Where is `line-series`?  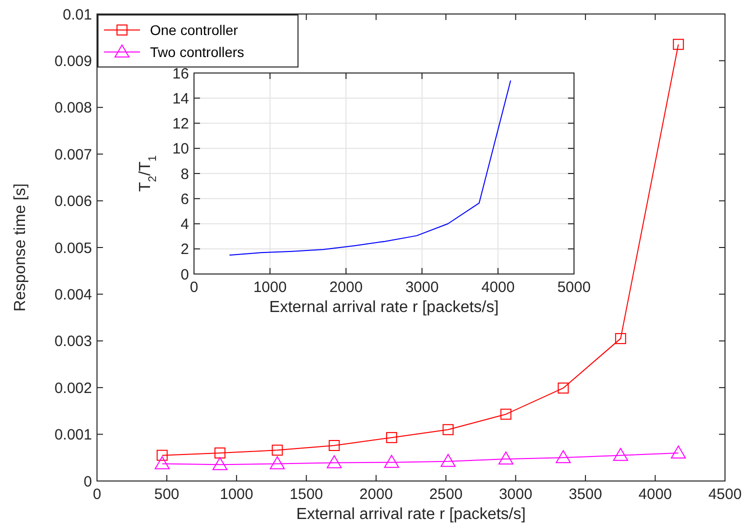 line-series is located at coordinates (370, 168).